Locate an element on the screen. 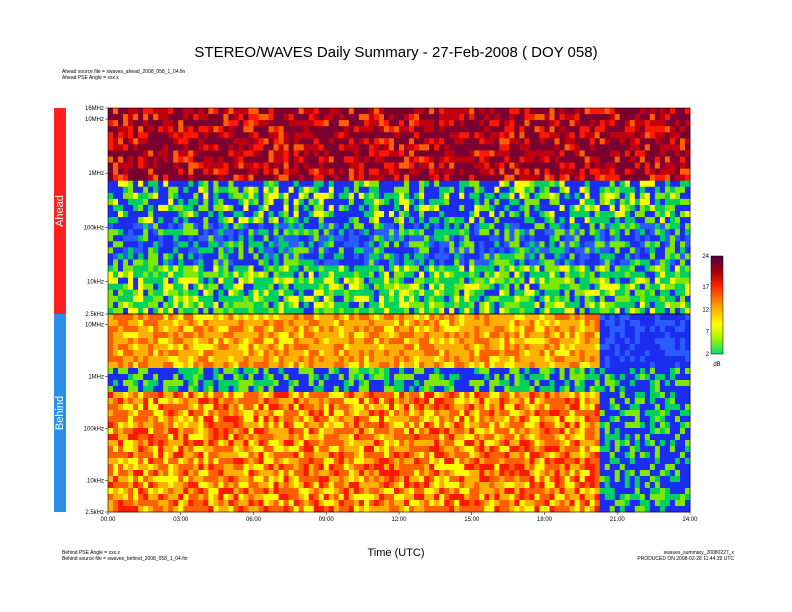  behind-band is located at coordinates (60, 413).